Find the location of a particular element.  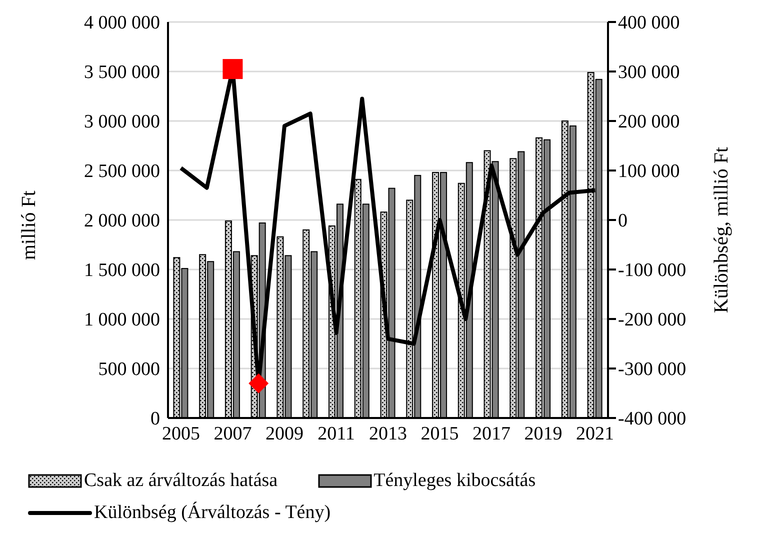

legend-label: Tényleges kibocsátás is located at coordinates (455, 481).